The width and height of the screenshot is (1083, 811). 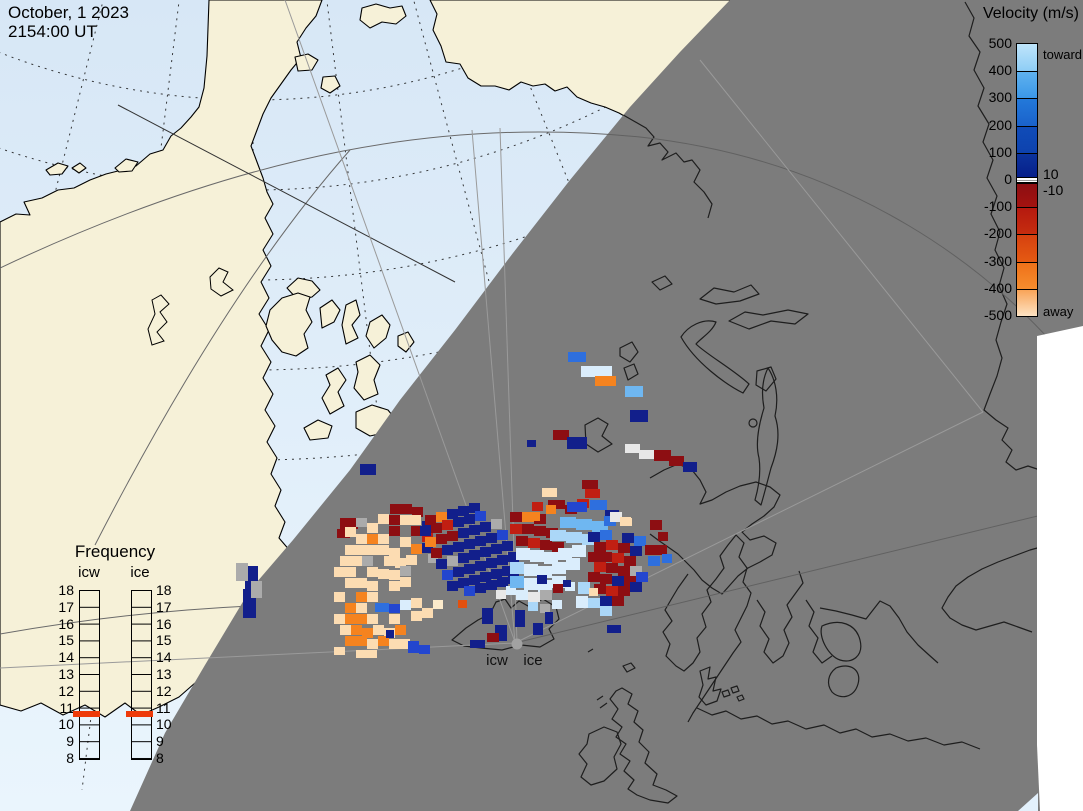 What do you see at coordinates (730, 334) in the screenshot?
I see `coast-svalbard` at bounding box center [730, 334].